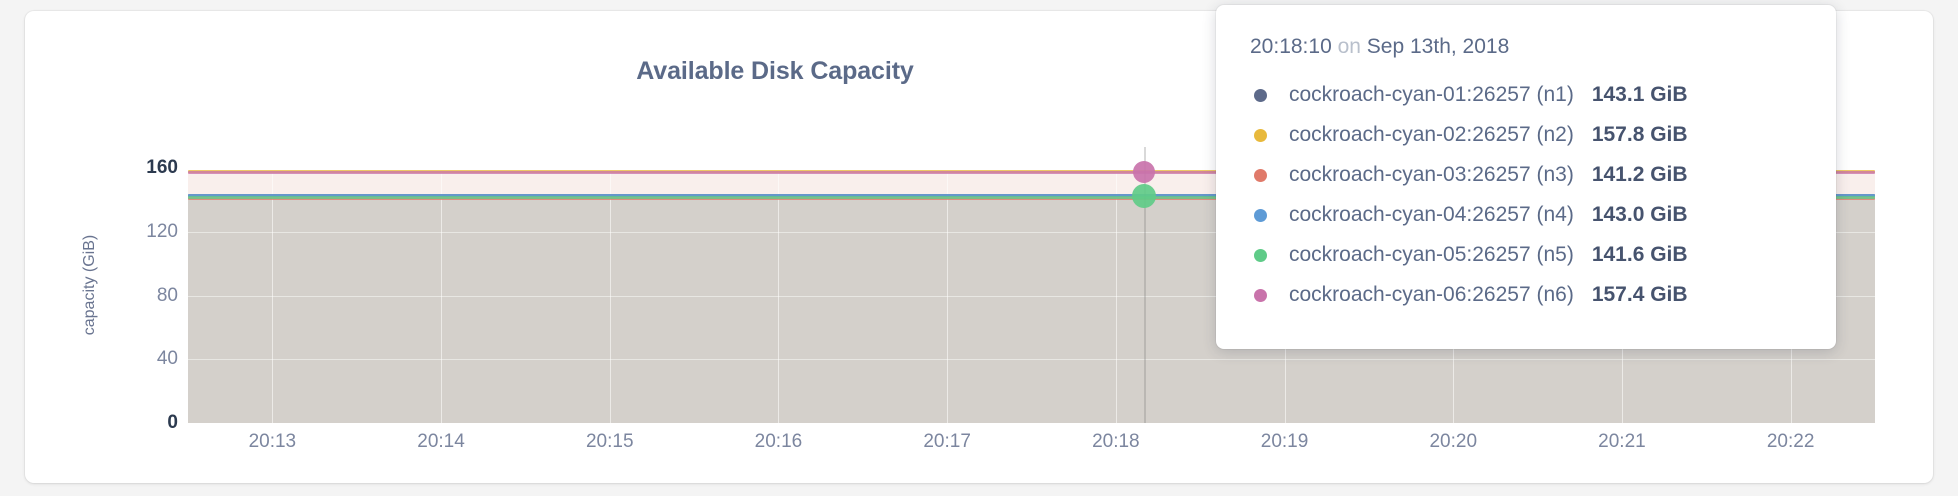 This screenshot has height=496, width=1958. What do you see at coordinates (89, 285) in the screenshot?
I see `y-axis-label: capacity (GiB)` at bounding box center [89, 285].